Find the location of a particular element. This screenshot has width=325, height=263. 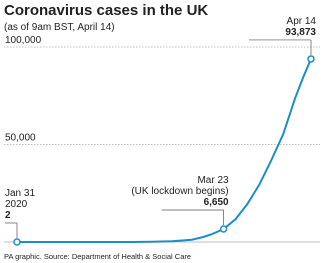

value-label: 2 is located at coordinates (8, 215).